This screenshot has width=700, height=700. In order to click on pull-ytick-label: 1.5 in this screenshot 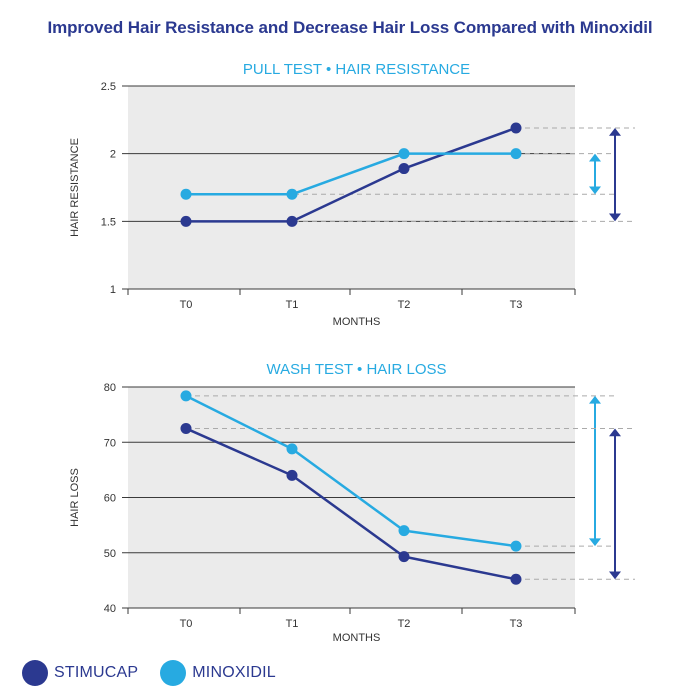, I will do `click(108, 222)`.